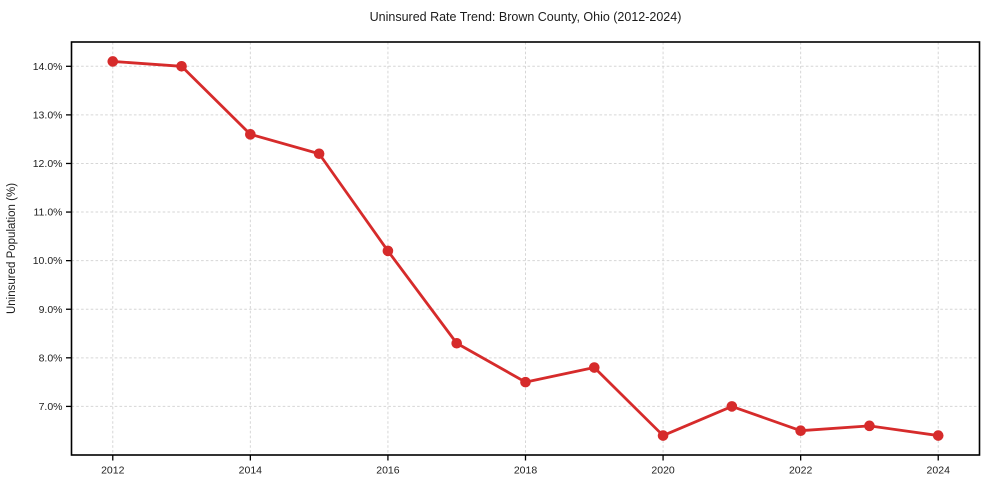  Describe the element at coordinates (181, 66) in the screenshot. I see `data-point-2013` at that location.